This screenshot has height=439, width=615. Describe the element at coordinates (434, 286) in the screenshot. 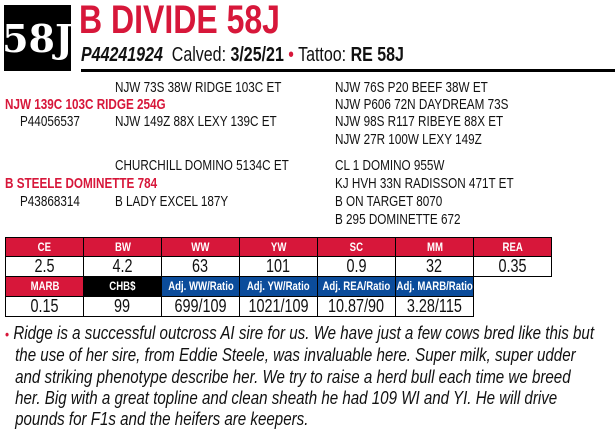

I see `epd-header: Adj. MARB/Ratio` at that location.